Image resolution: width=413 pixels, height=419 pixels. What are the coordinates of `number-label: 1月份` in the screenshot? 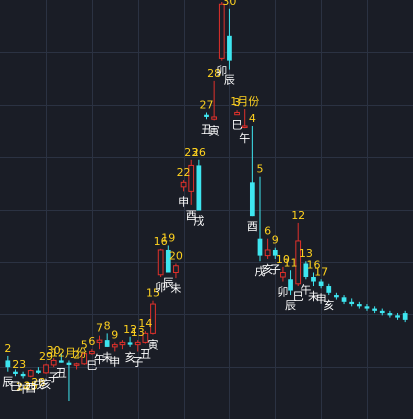 It's located at (244, 101).